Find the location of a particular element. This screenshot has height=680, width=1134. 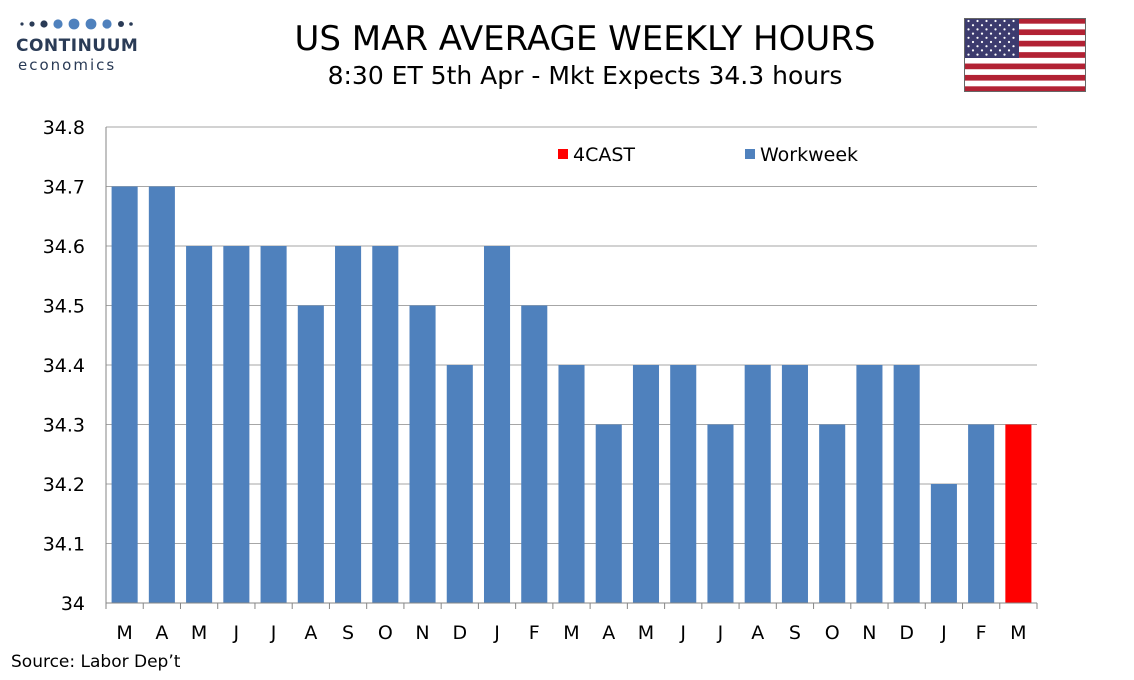

chart-subtitle: 8:30 ET 5th Apr - Mkt Expects 34.3 hours is located at coordinates (585, 75).